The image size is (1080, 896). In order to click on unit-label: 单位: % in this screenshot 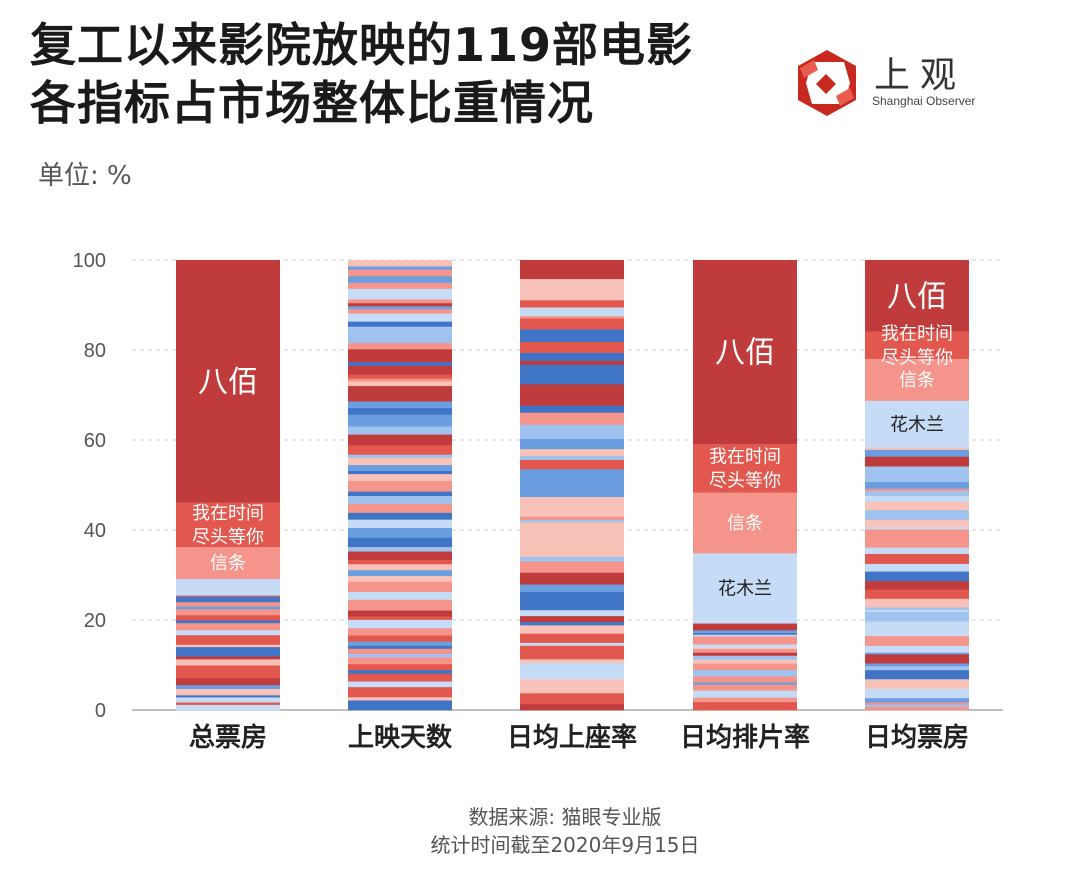, I will do `click(85, 176)`.